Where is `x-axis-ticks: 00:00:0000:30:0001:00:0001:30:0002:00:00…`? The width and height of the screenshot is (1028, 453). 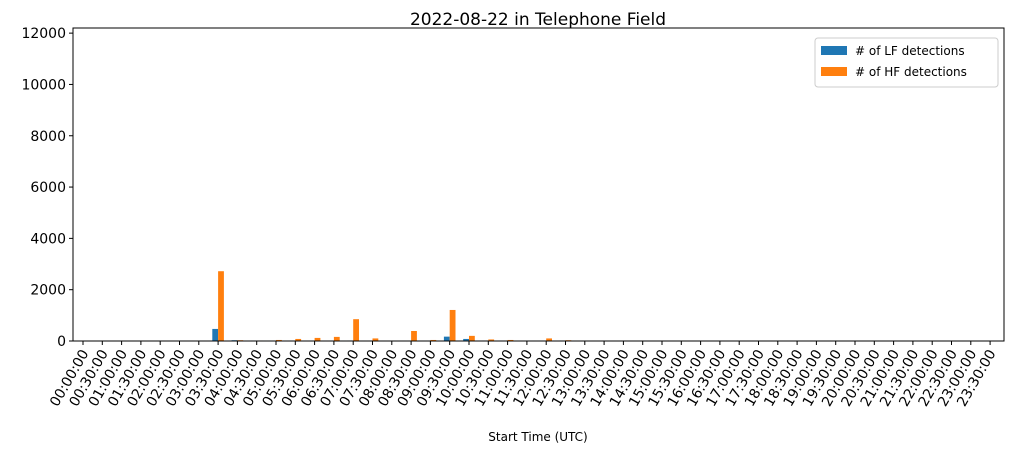
x-axis-ticks: 00:00:0000:30:0001:00:0001:30:0002:00:00… is located at coordinates (523, 375).